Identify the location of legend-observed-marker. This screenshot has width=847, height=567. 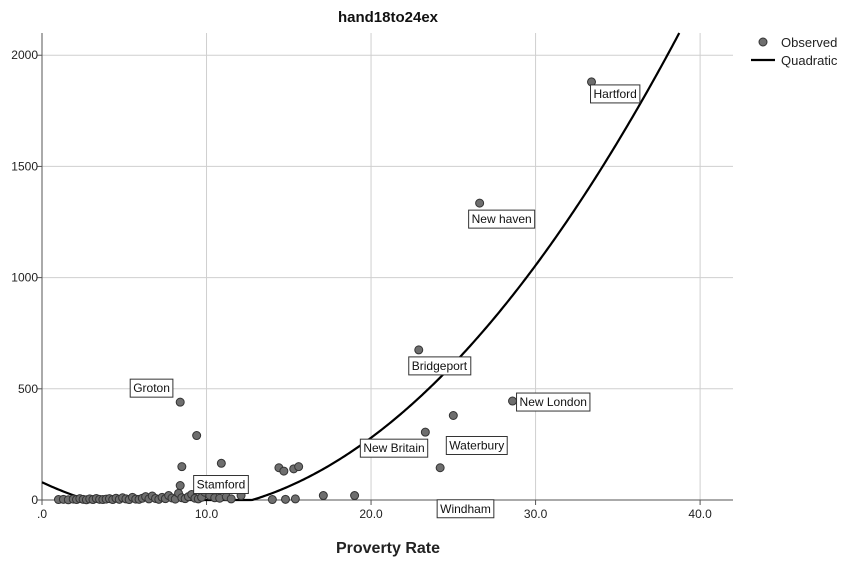
(763, 42).